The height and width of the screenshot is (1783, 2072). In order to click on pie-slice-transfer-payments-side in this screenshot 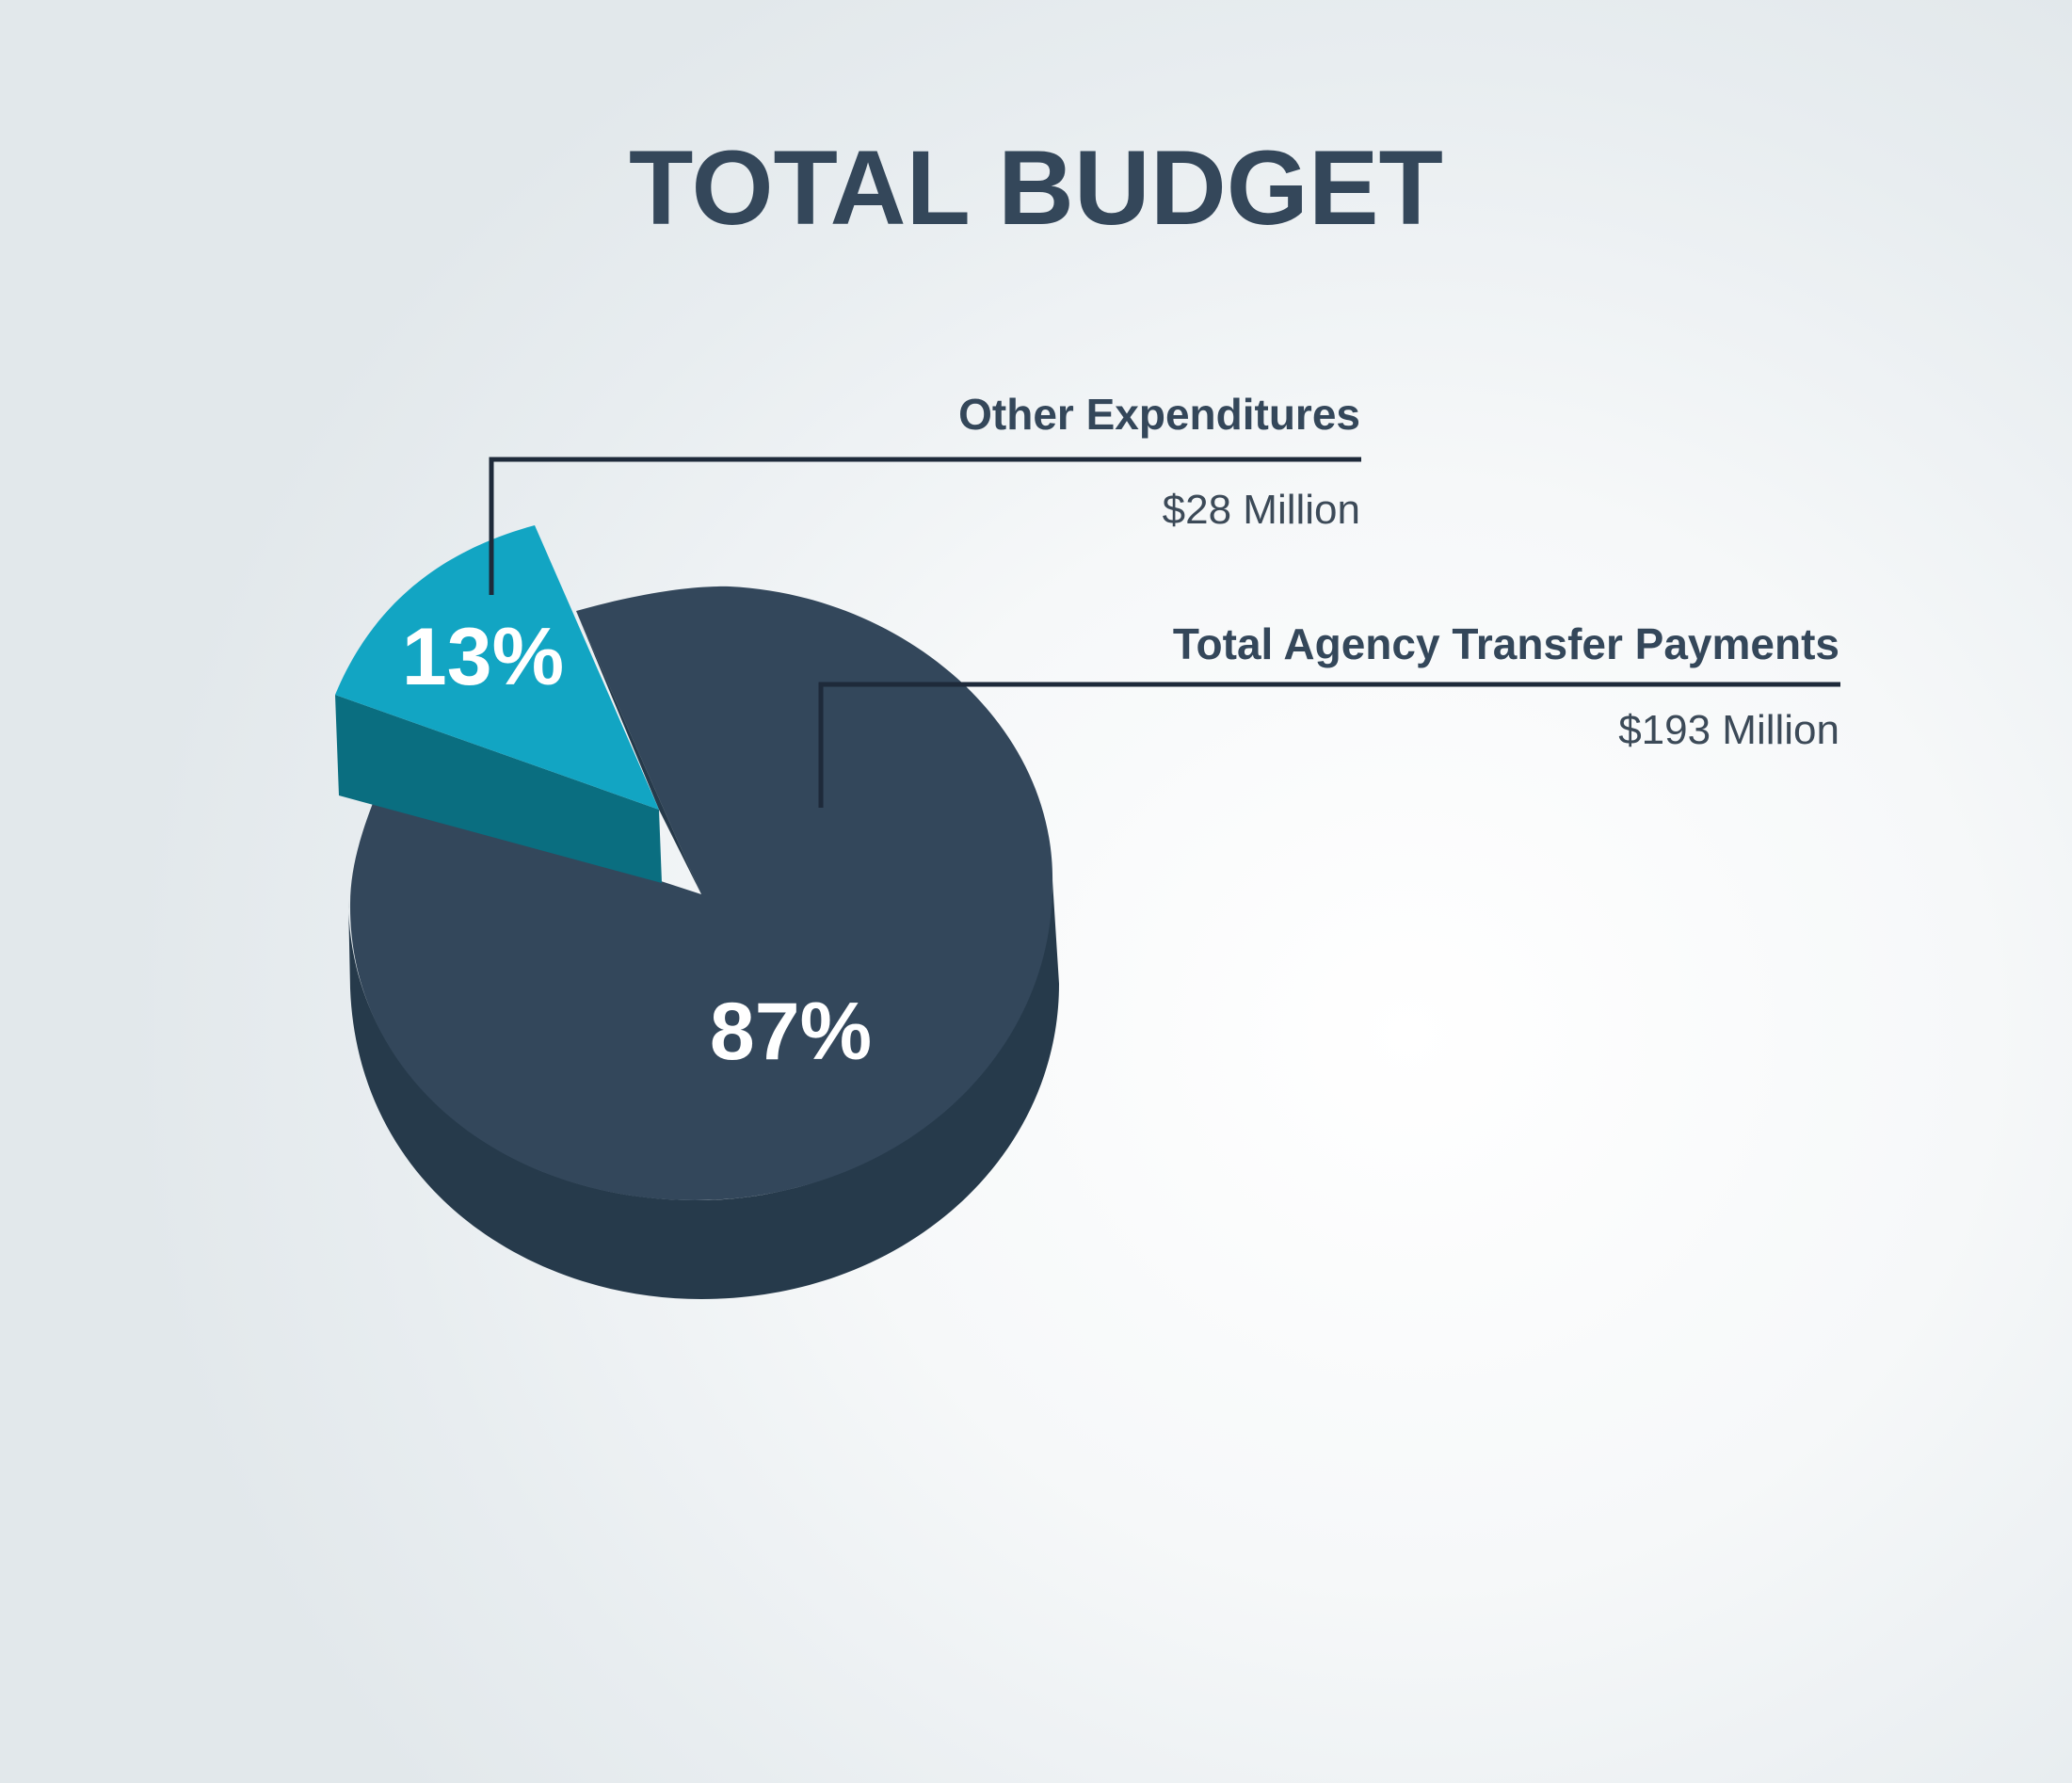, I will do `click(703, 1089)`.